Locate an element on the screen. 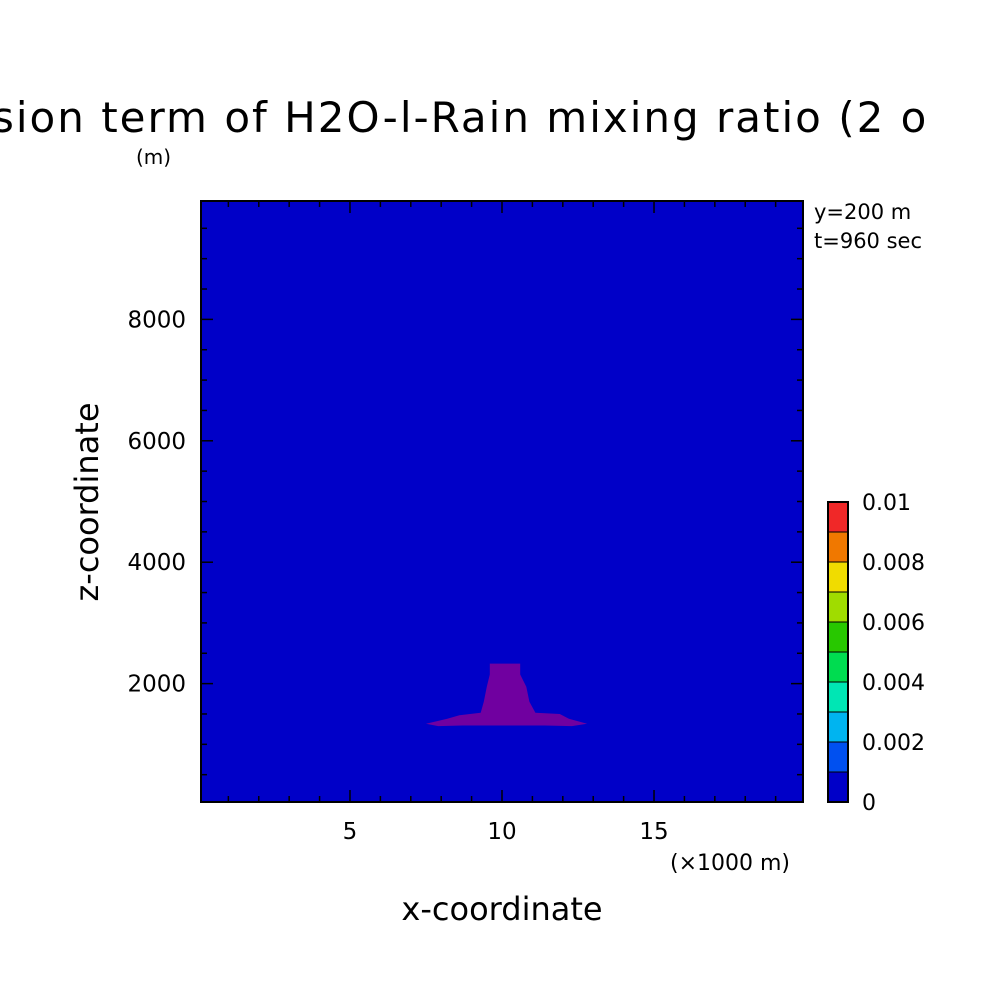 The height and width of the screenshot is (1004, 1004). y-tick-label: 8000 is located at coordinates (156, 320).